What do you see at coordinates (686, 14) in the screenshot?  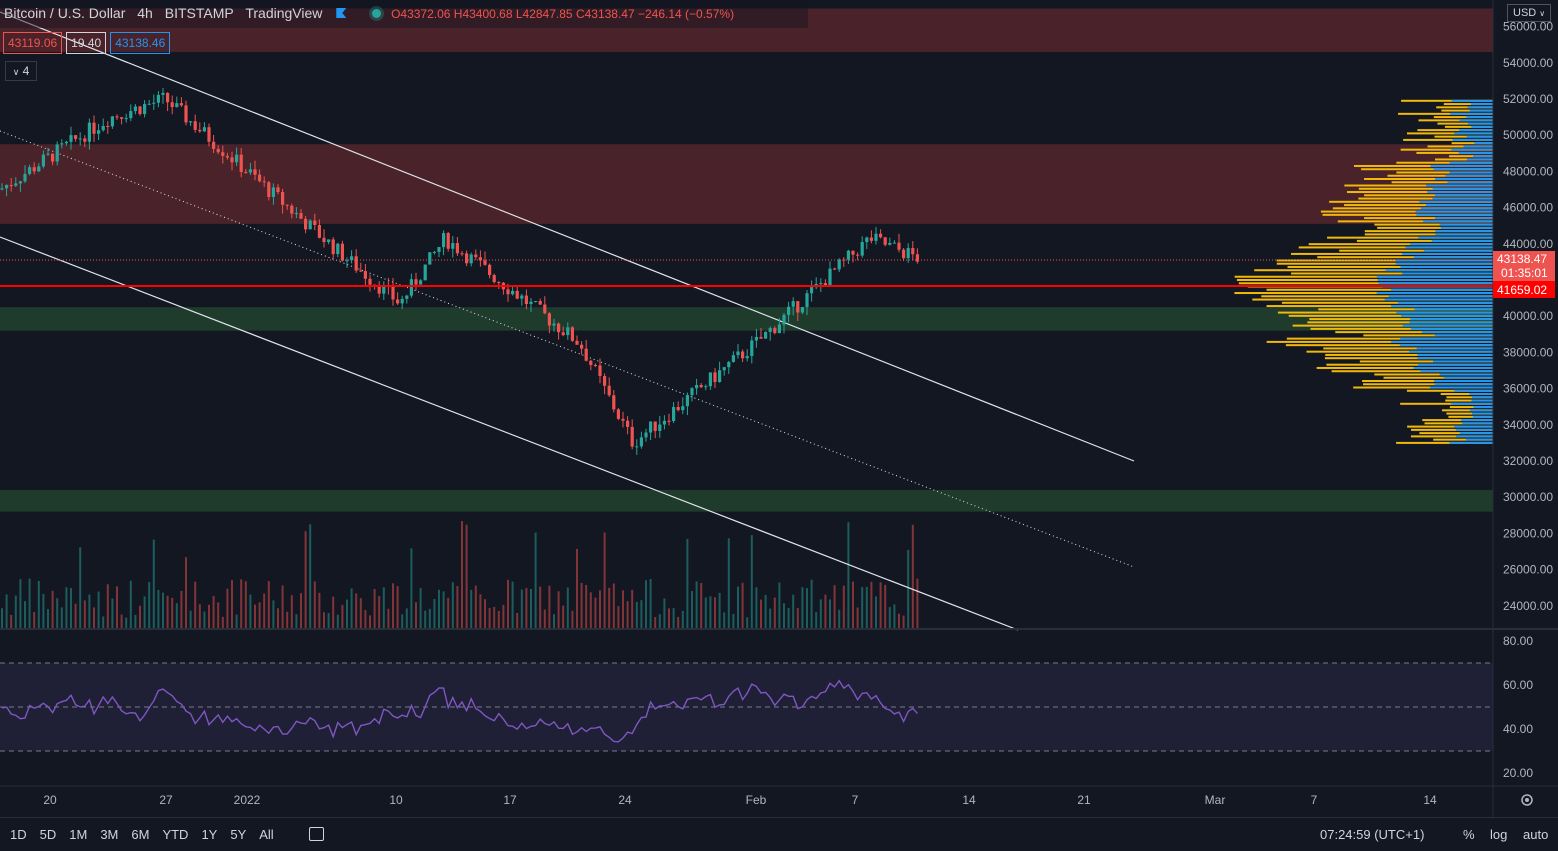 I see `change-value: −246.14 (−0.57%)` at bounding box center [686, 14].